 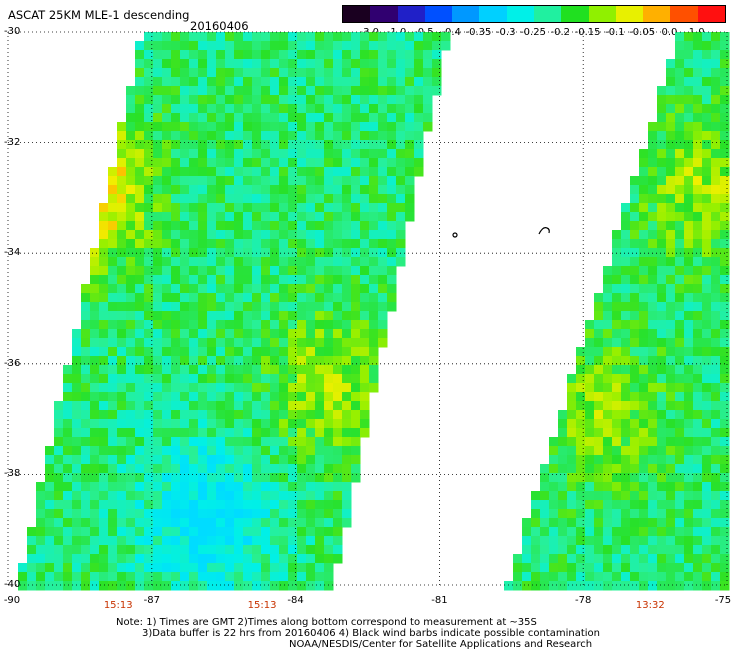 What do you see at coordinates (602, 14) in the screenshot?
I see `colorbar-segment` at bounding box center [602, 14].